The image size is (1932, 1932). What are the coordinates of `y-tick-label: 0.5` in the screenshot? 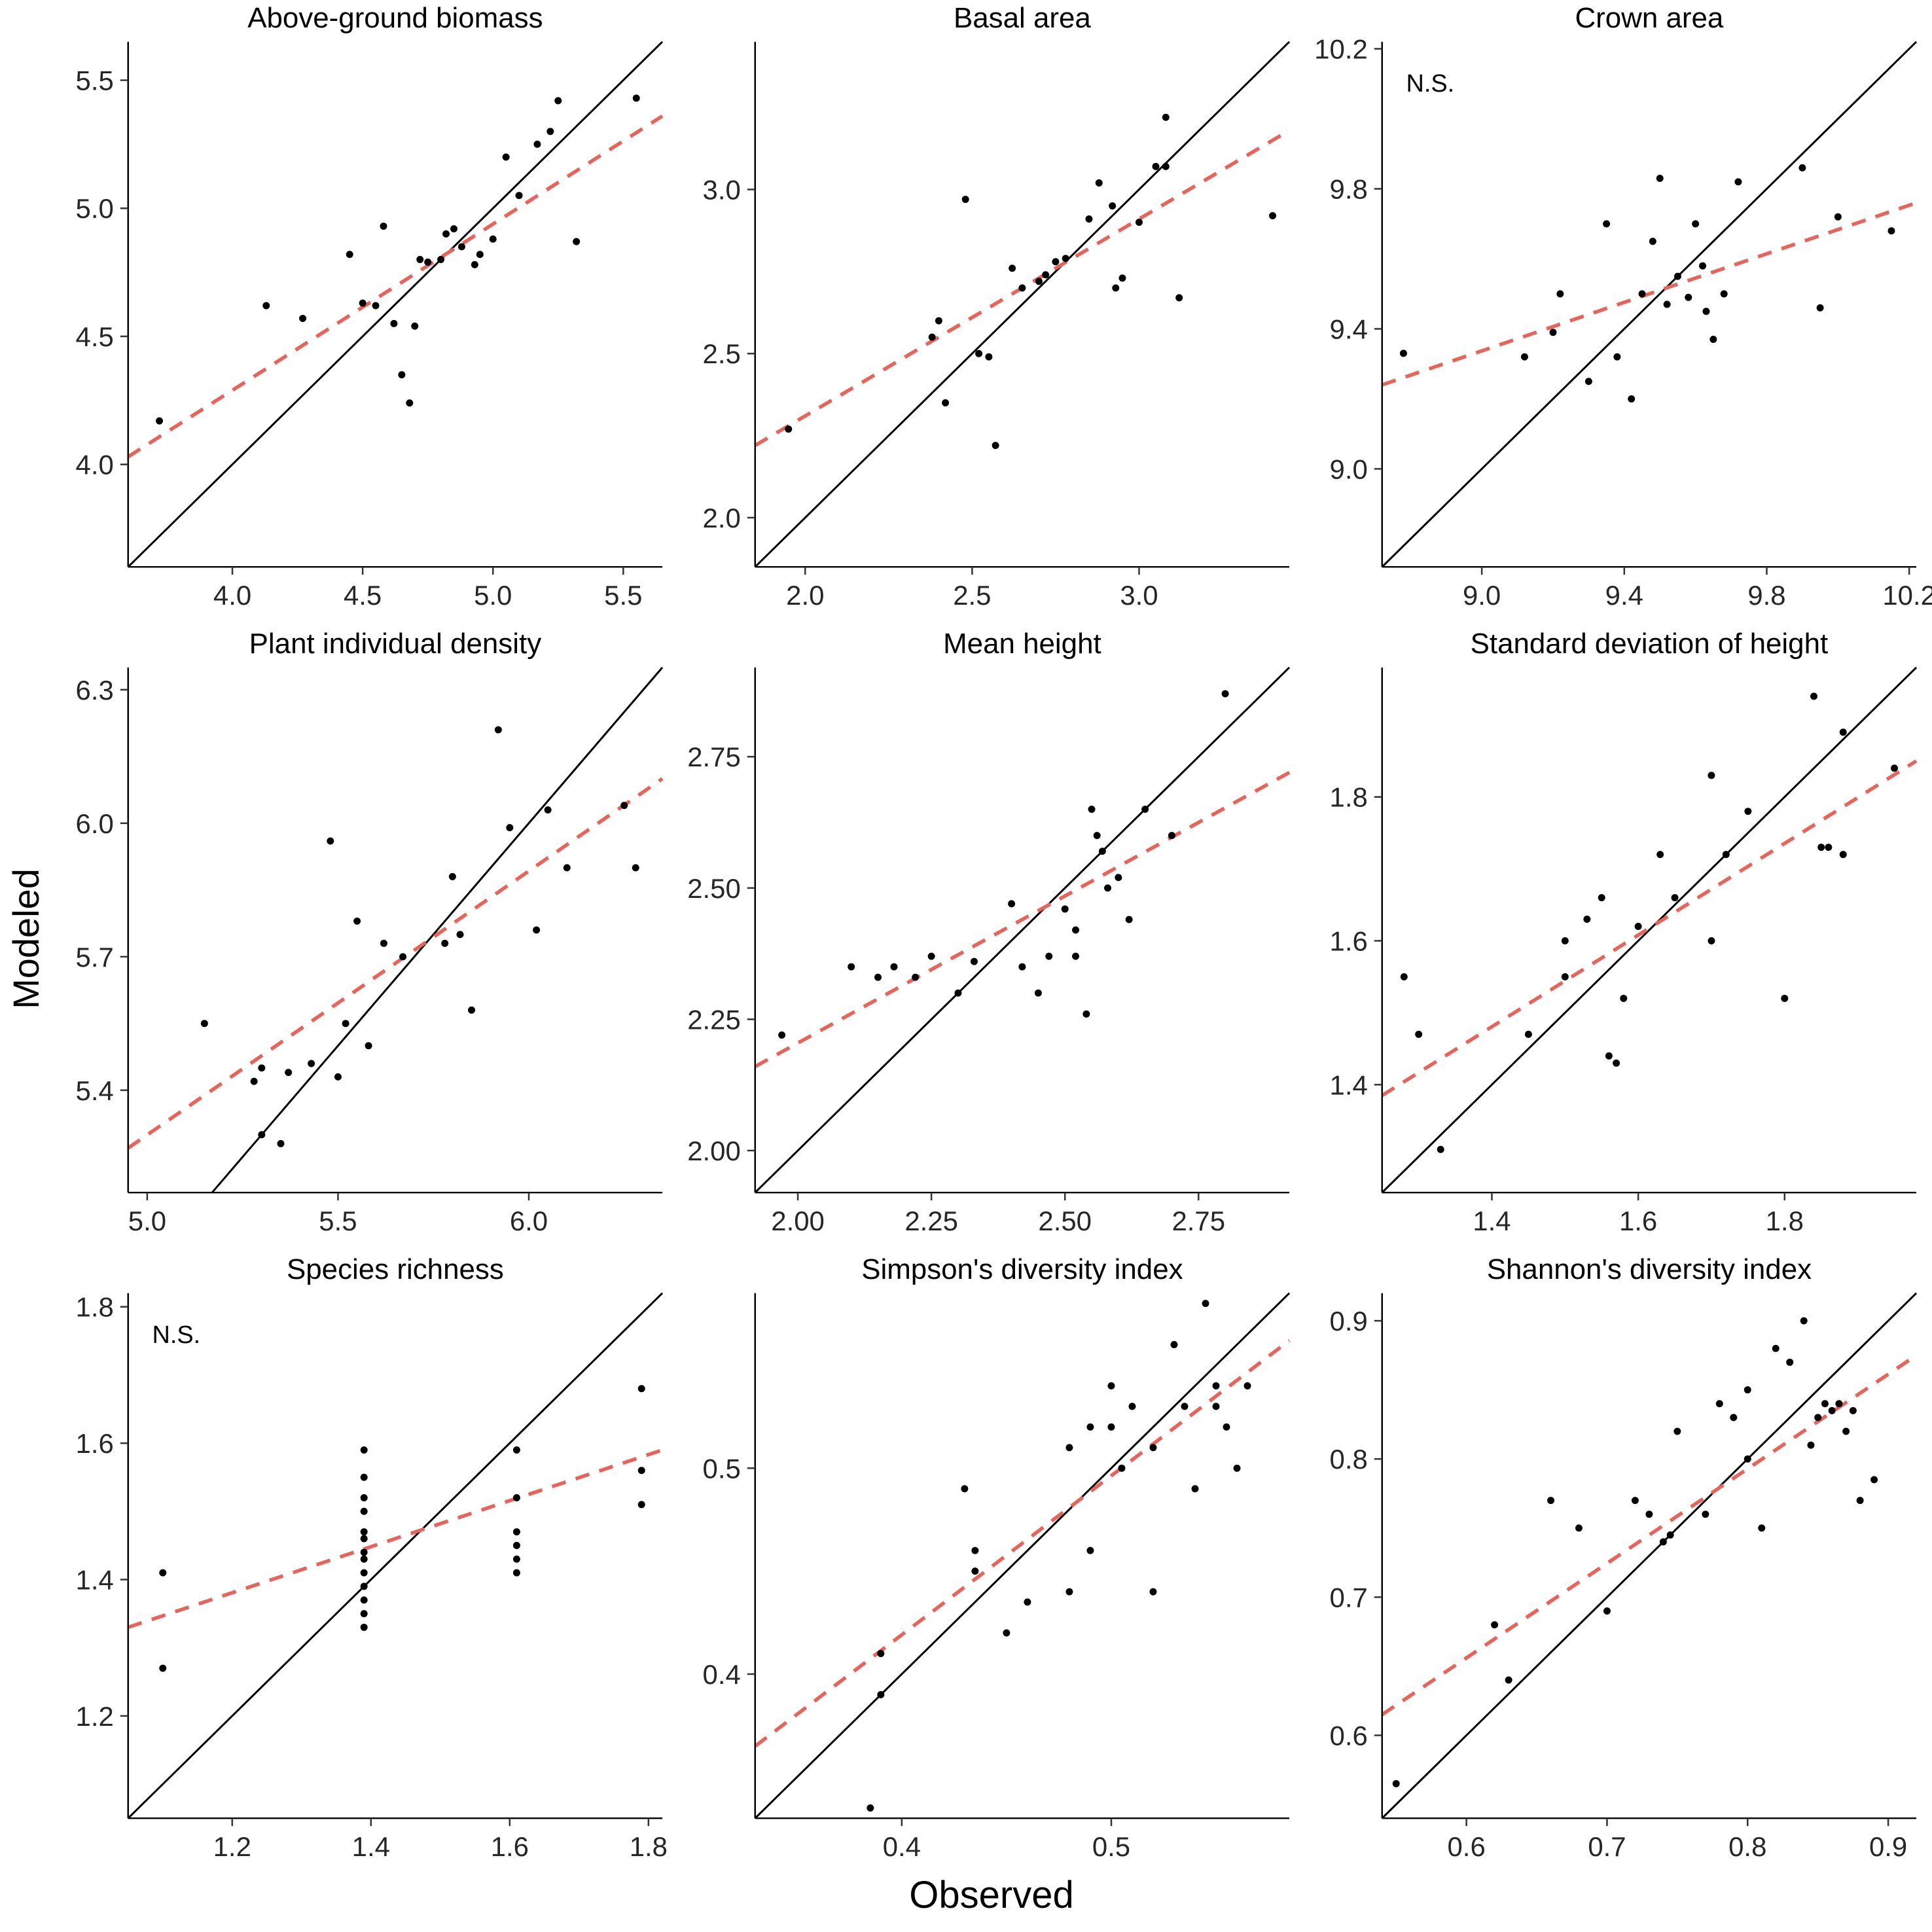 It's located at (722, 1468).